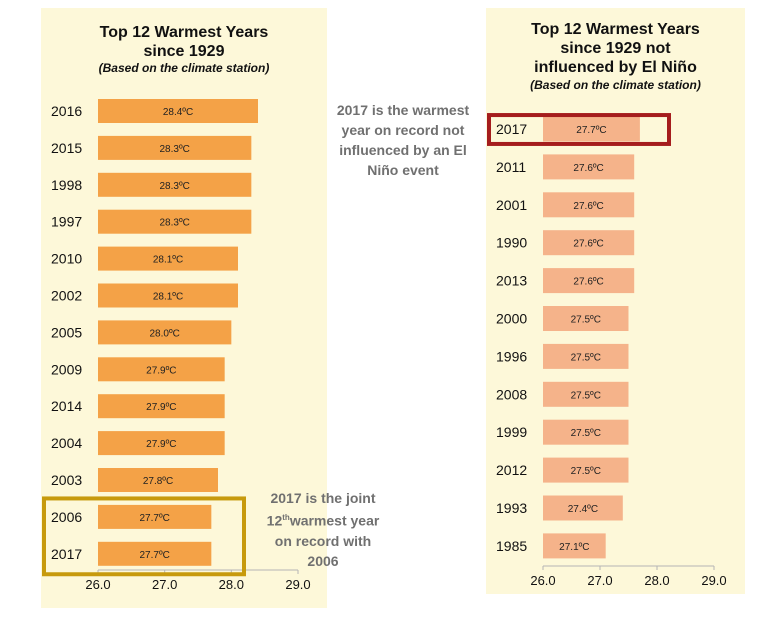  I want to click on right-title-line-2: since 1929 not, so click(615, 48).